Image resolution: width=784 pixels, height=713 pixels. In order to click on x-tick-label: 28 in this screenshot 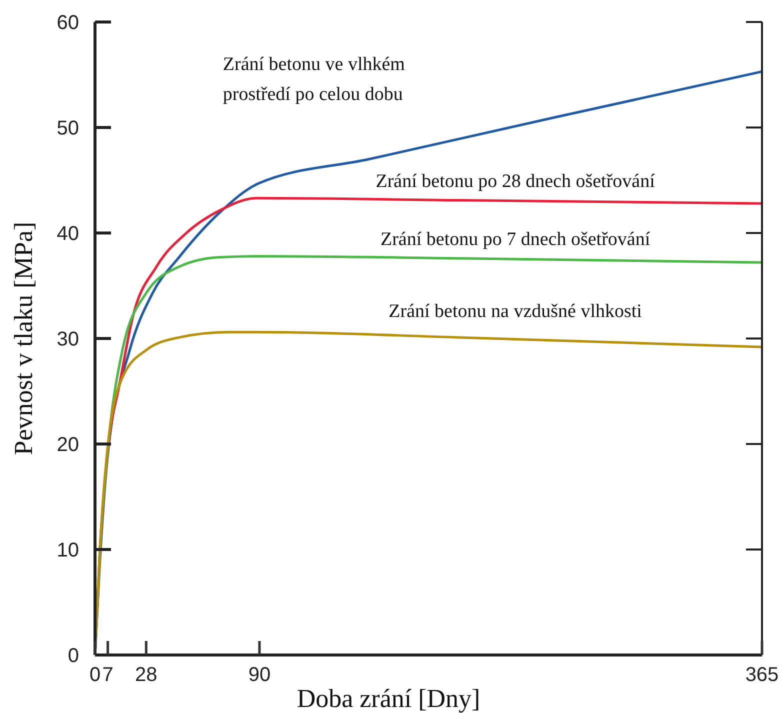, I will do `click(146, 675)`.